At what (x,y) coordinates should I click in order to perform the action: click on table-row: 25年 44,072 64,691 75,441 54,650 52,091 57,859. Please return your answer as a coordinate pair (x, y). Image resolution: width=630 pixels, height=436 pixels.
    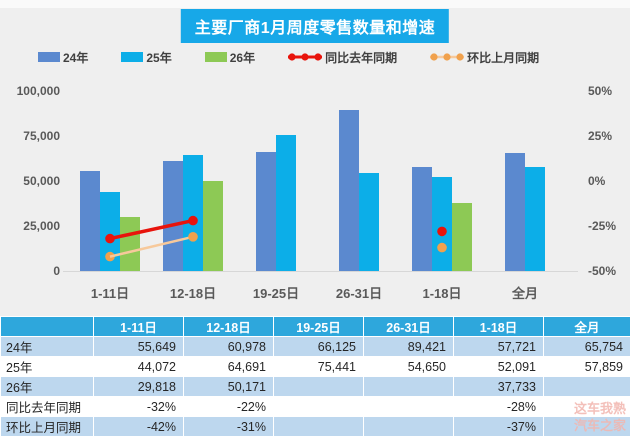
    Looking at the image, I should click on (315, 366).